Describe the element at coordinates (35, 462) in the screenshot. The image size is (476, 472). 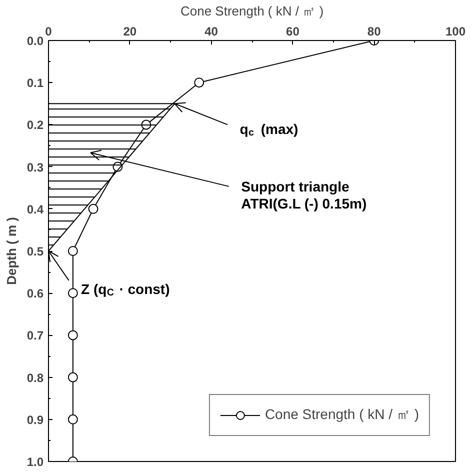
I see `y-tick-label: 1.0` at that location.